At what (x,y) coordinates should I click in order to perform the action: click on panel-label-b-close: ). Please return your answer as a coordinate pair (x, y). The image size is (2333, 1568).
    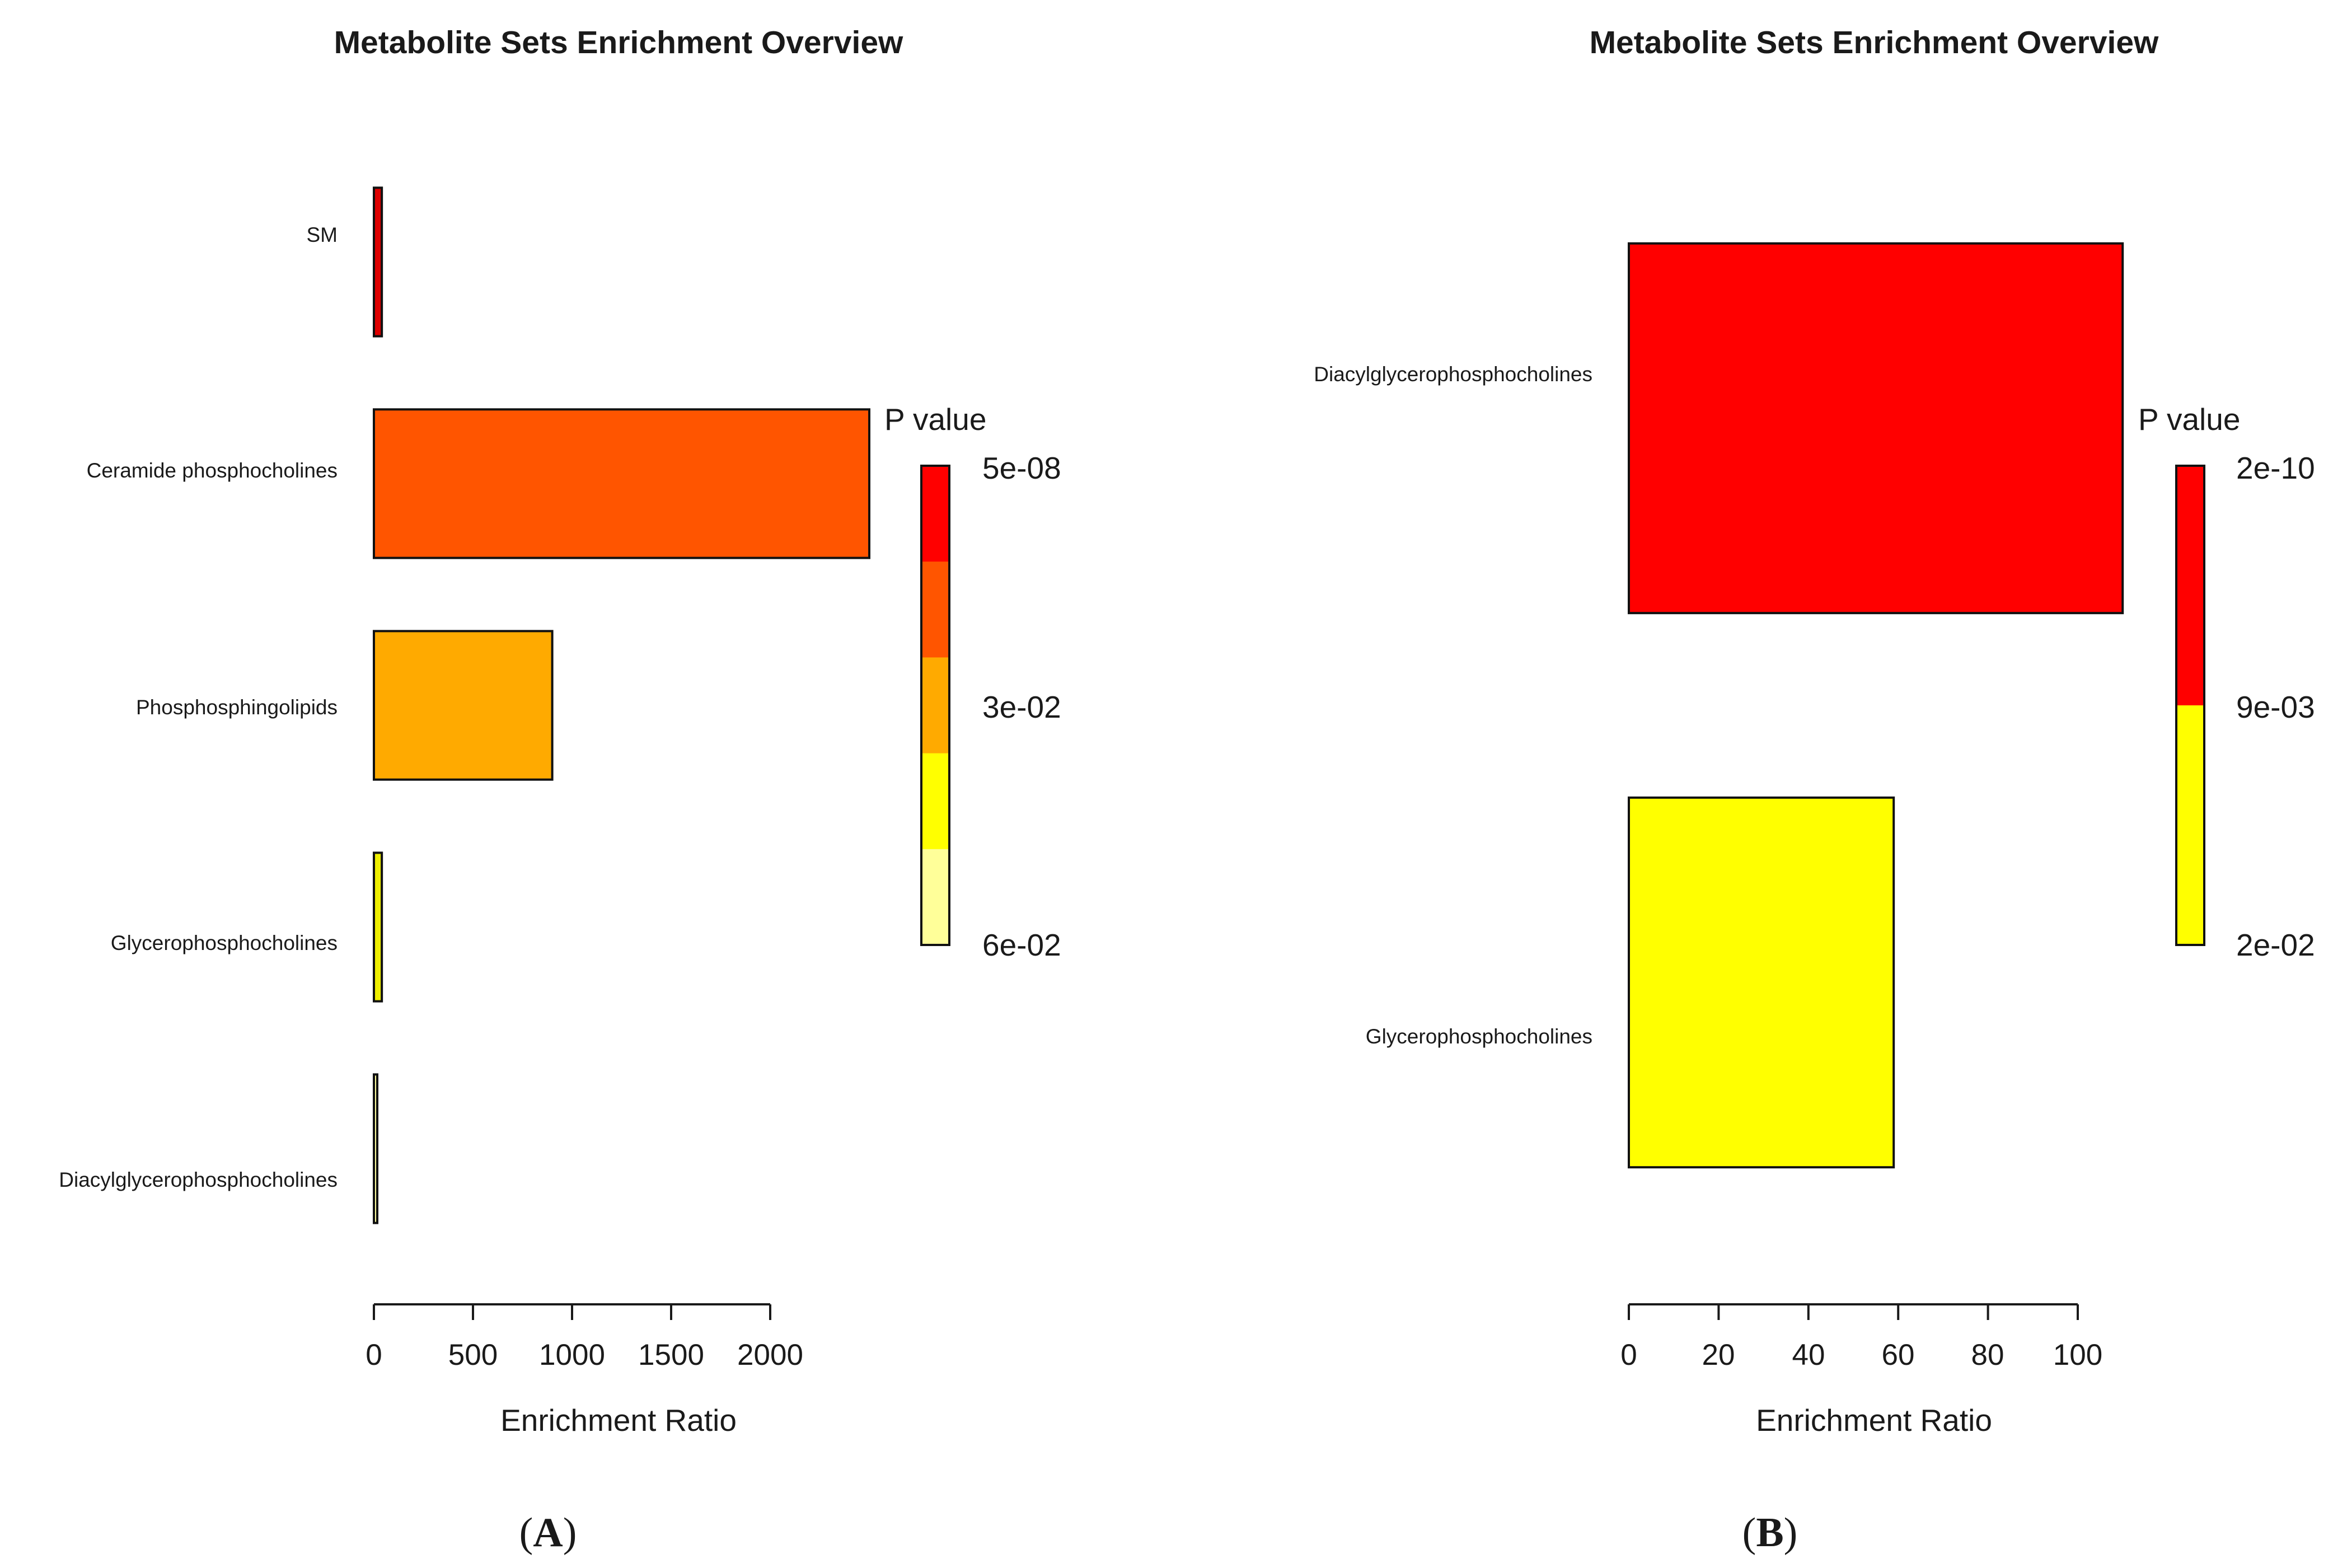
    Looking at the image, I should click on (1791, 1533).